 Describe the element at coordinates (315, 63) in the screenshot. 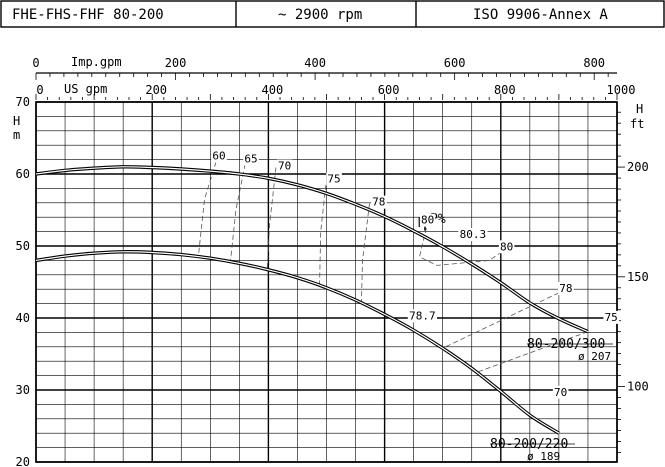

I see `imp-tick-label: 400` at that location.